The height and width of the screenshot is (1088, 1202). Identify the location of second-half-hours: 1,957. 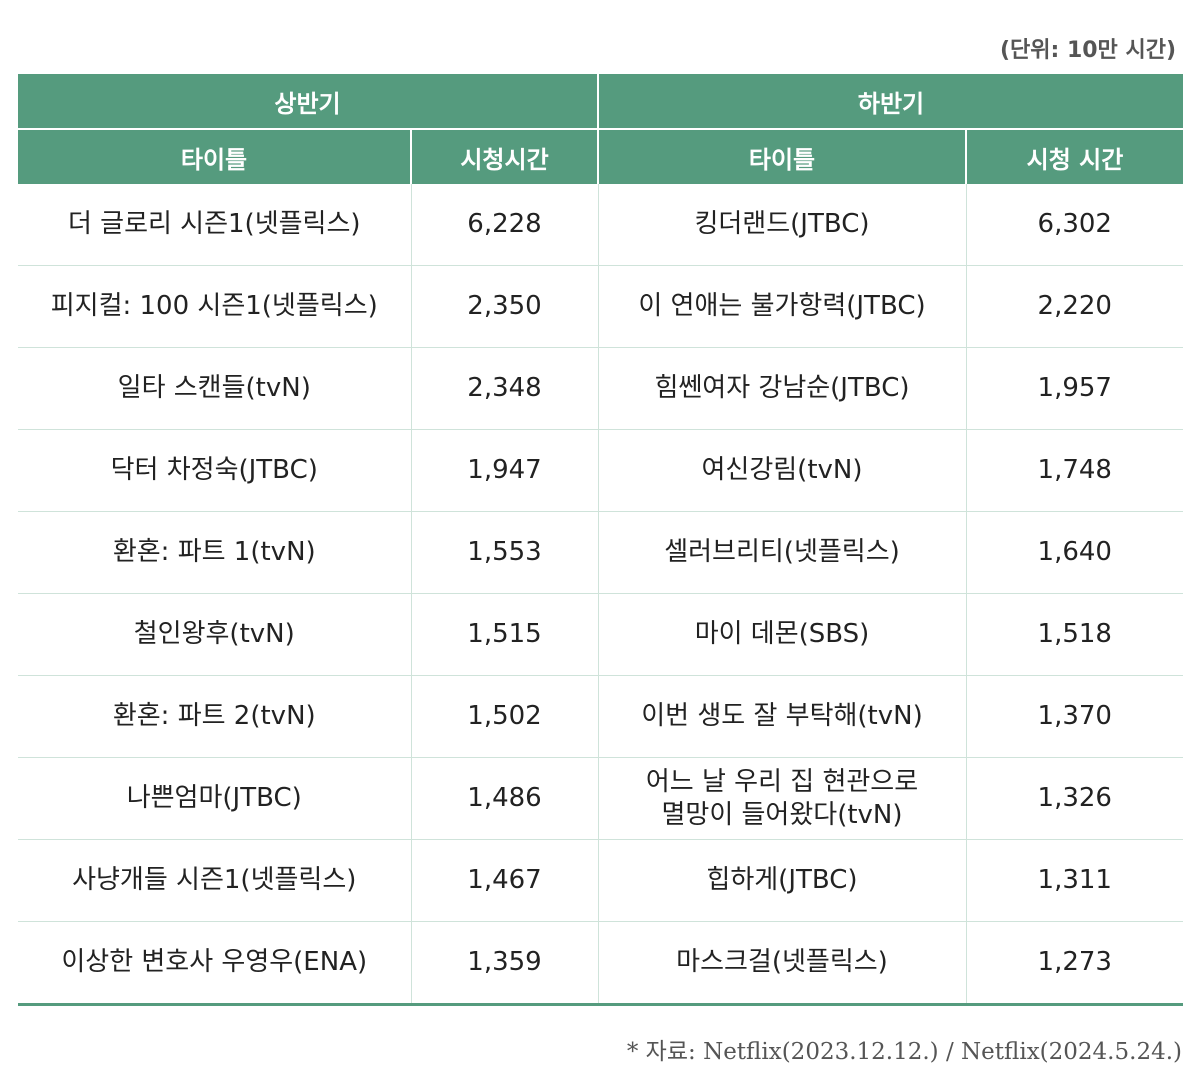
(1074, 388).